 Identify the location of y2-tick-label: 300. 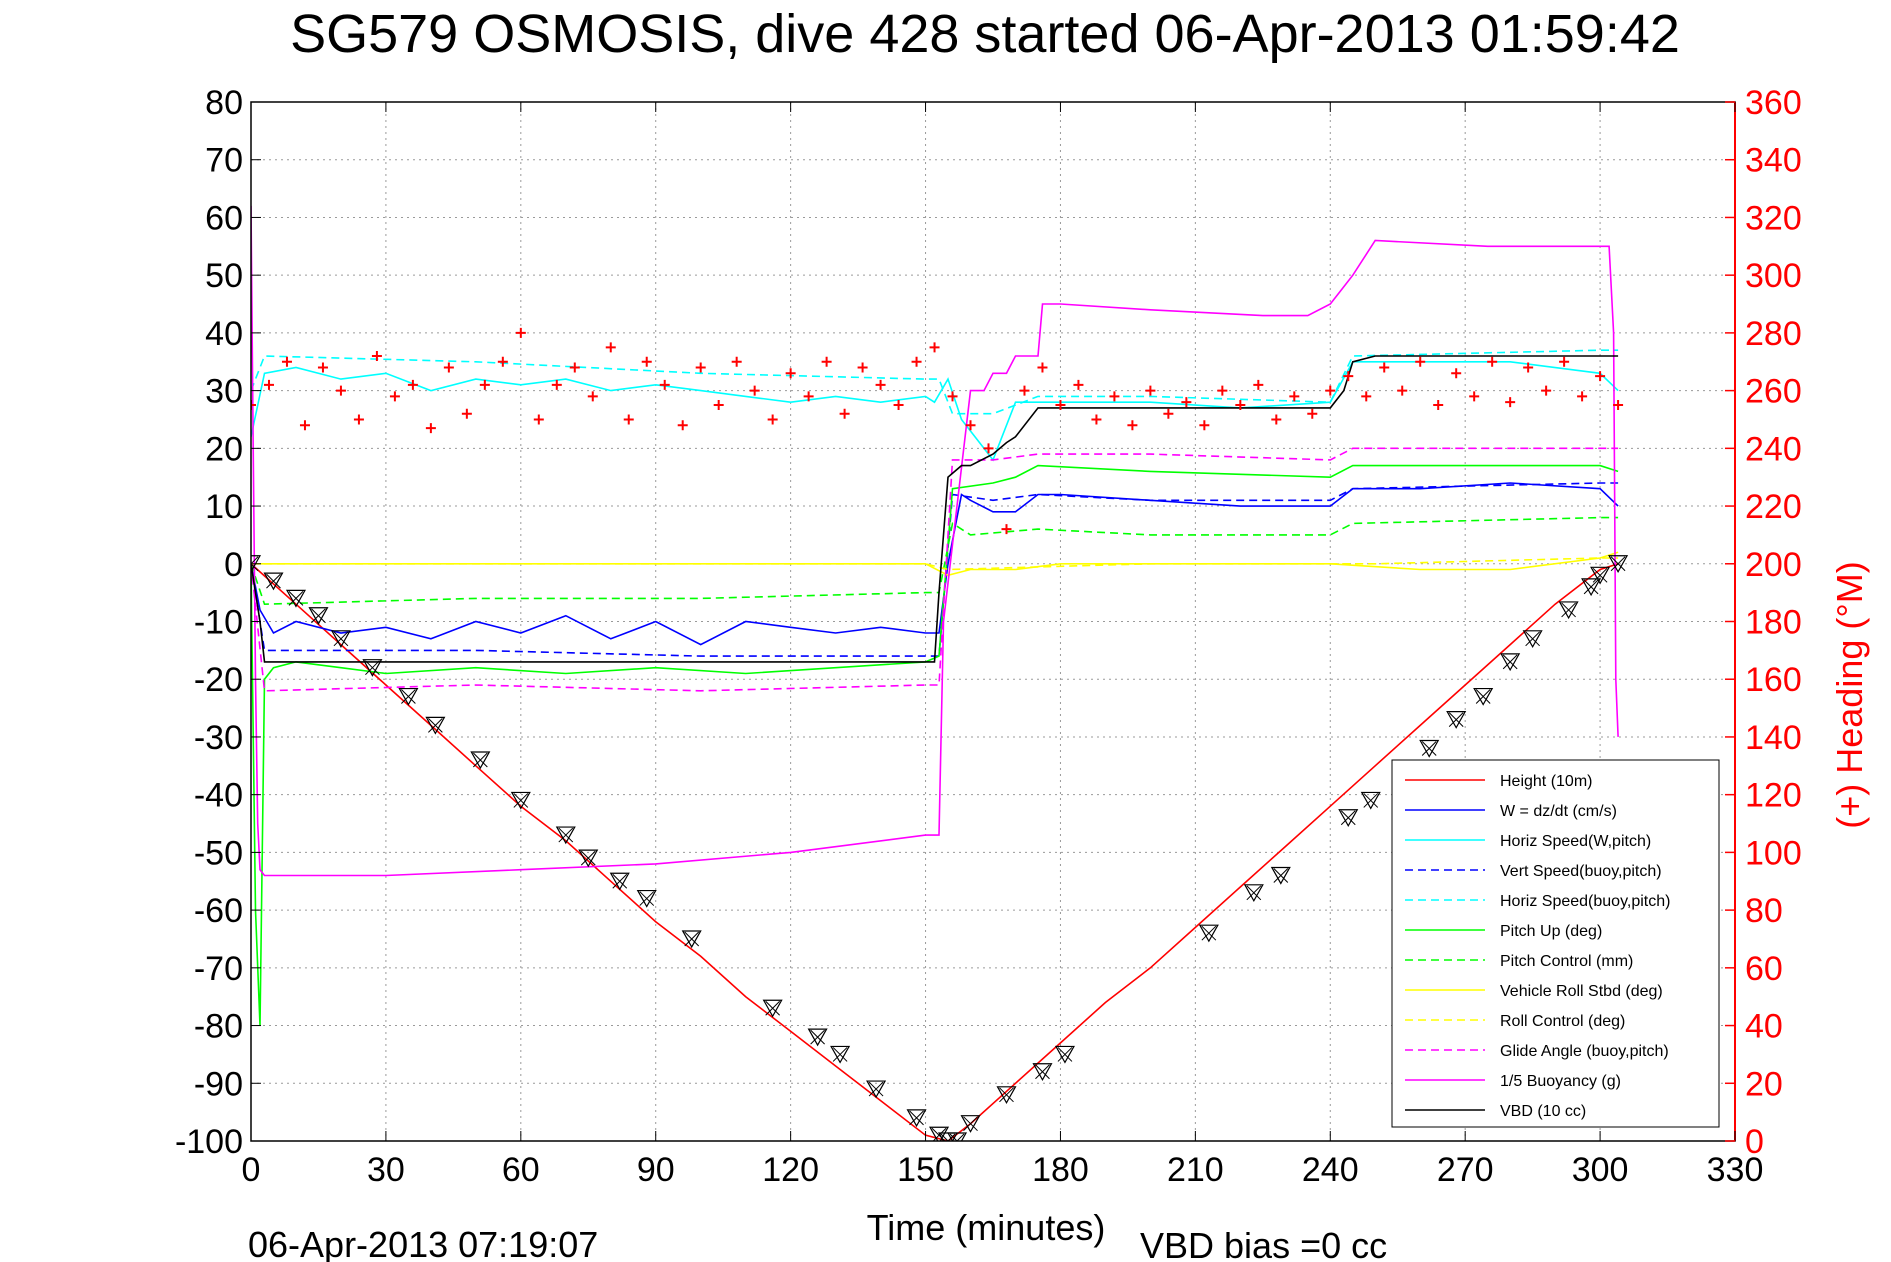
(1773, 276).